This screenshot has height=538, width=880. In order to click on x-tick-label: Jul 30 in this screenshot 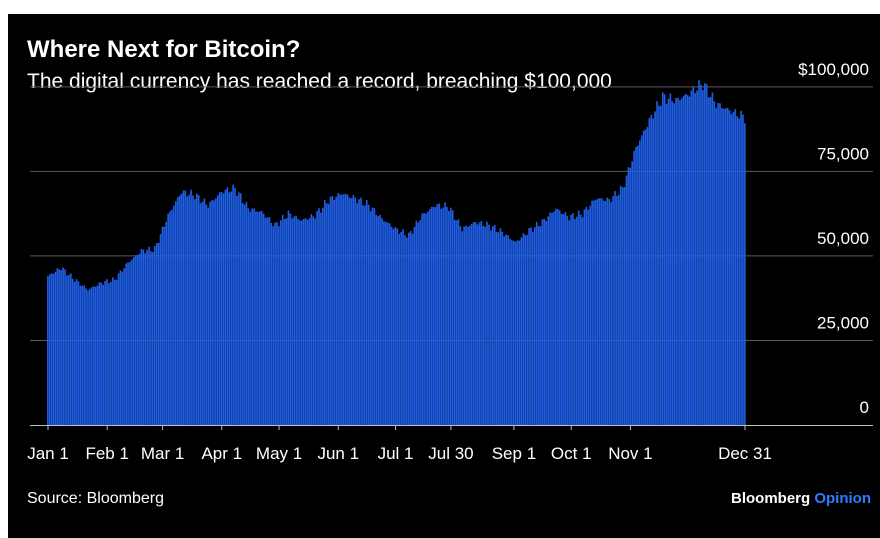, I will do `click(450, 453)`.